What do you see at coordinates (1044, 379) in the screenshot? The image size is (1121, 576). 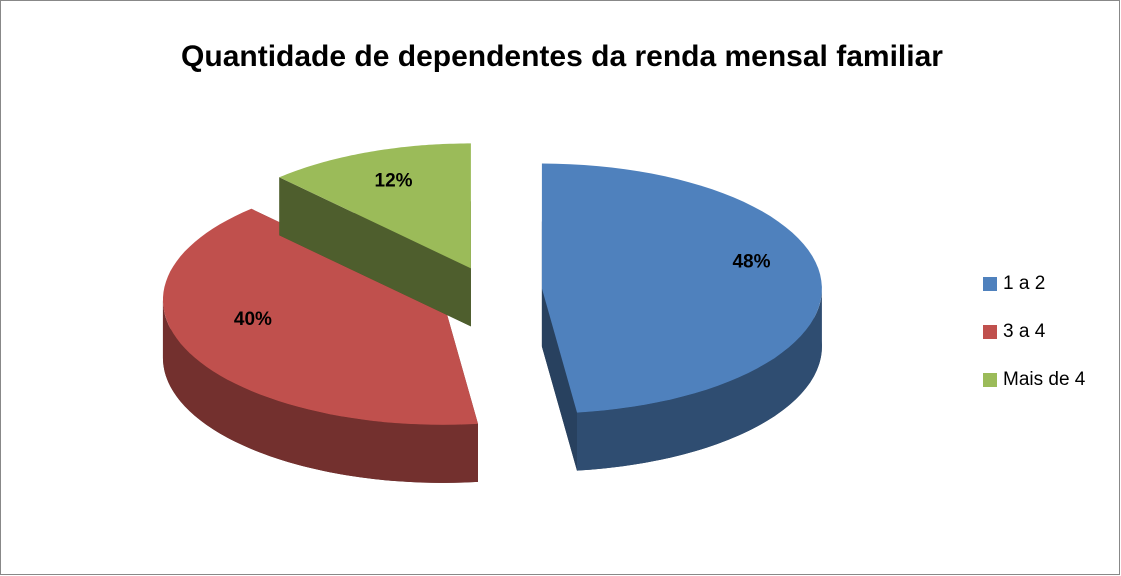 I see `legend-label: Mais de 4` at bounding box center [1044, 379].